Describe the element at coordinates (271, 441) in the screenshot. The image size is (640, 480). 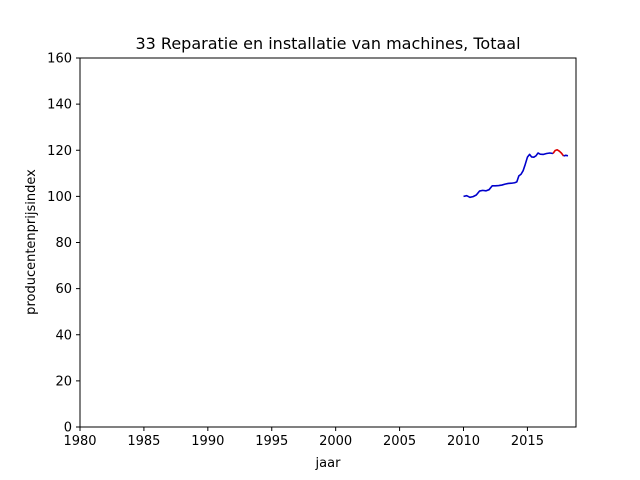
I see `x-tick-label: 1995` at that location.